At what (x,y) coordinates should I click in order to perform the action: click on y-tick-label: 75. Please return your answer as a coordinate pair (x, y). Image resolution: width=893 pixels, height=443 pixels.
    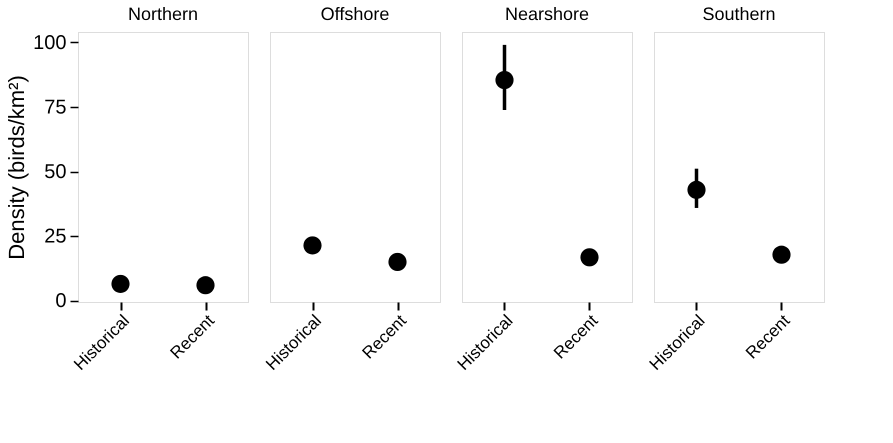
    Looking at the image, I should click on (55, 107).